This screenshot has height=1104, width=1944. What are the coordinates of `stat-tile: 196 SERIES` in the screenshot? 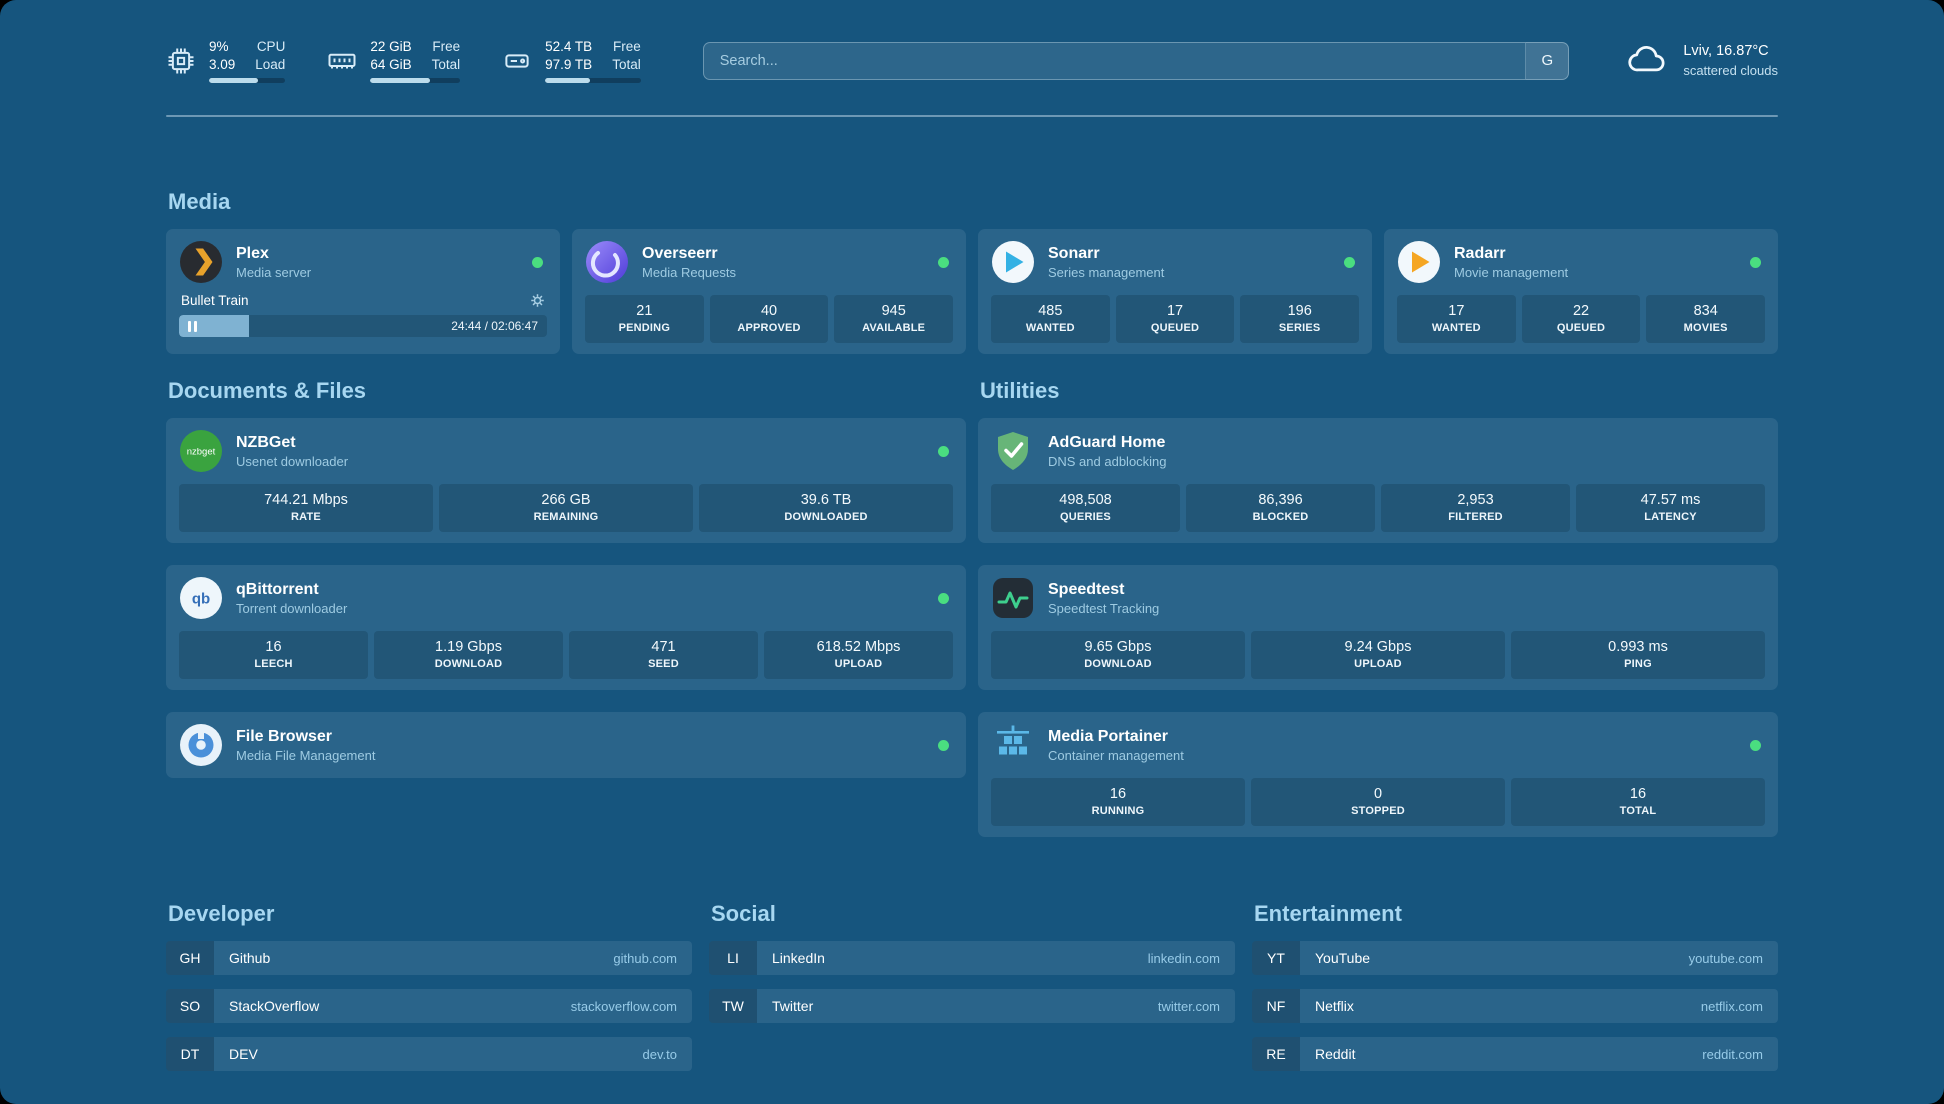 It's located at (1300, 319).